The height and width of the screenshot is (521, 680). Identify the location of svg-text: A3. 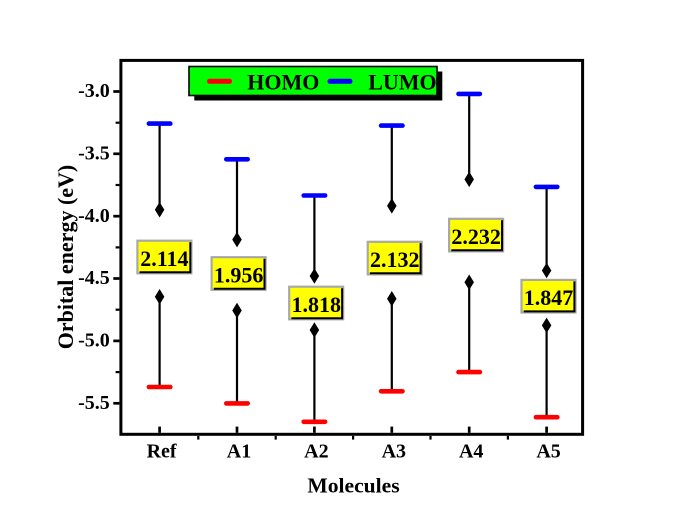
(394, 451).